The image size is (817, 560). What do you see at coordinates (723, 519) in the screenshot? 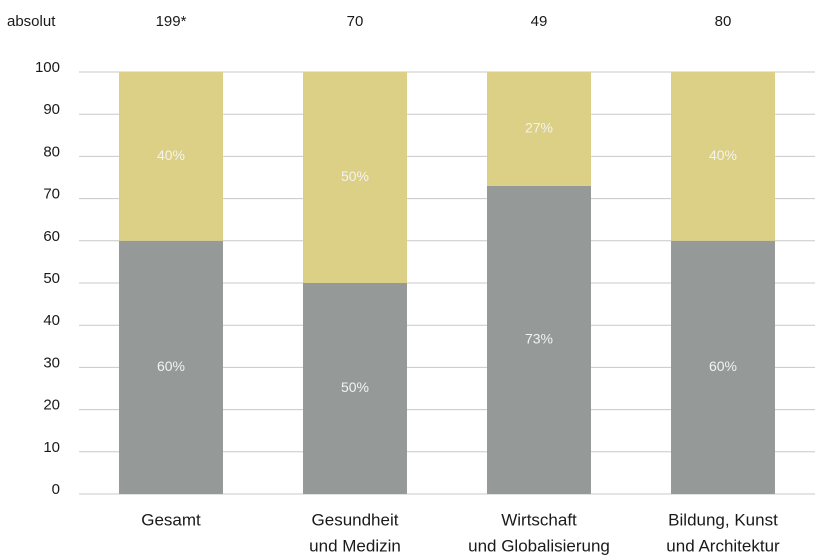
I see `x-tick-label: Bildung, Kunst` at bounding box center [723, 519].